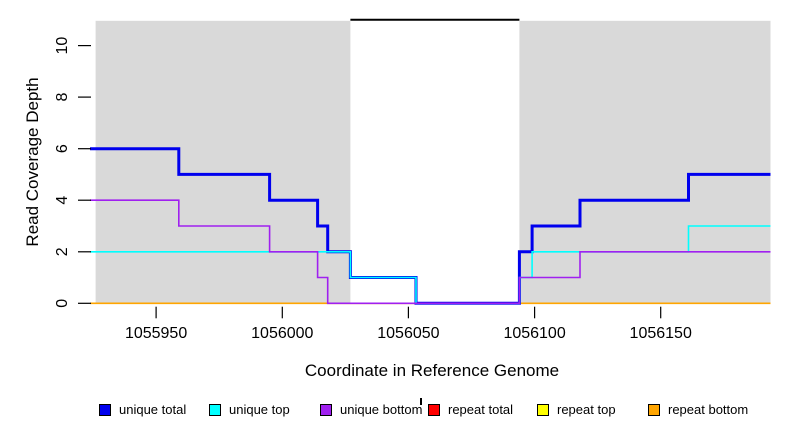 The height and width of the screenshot is (432, 792). Describe the element at coordinates (62, 200) in the screenshot. I see `y-tick-label: 4` at that location.